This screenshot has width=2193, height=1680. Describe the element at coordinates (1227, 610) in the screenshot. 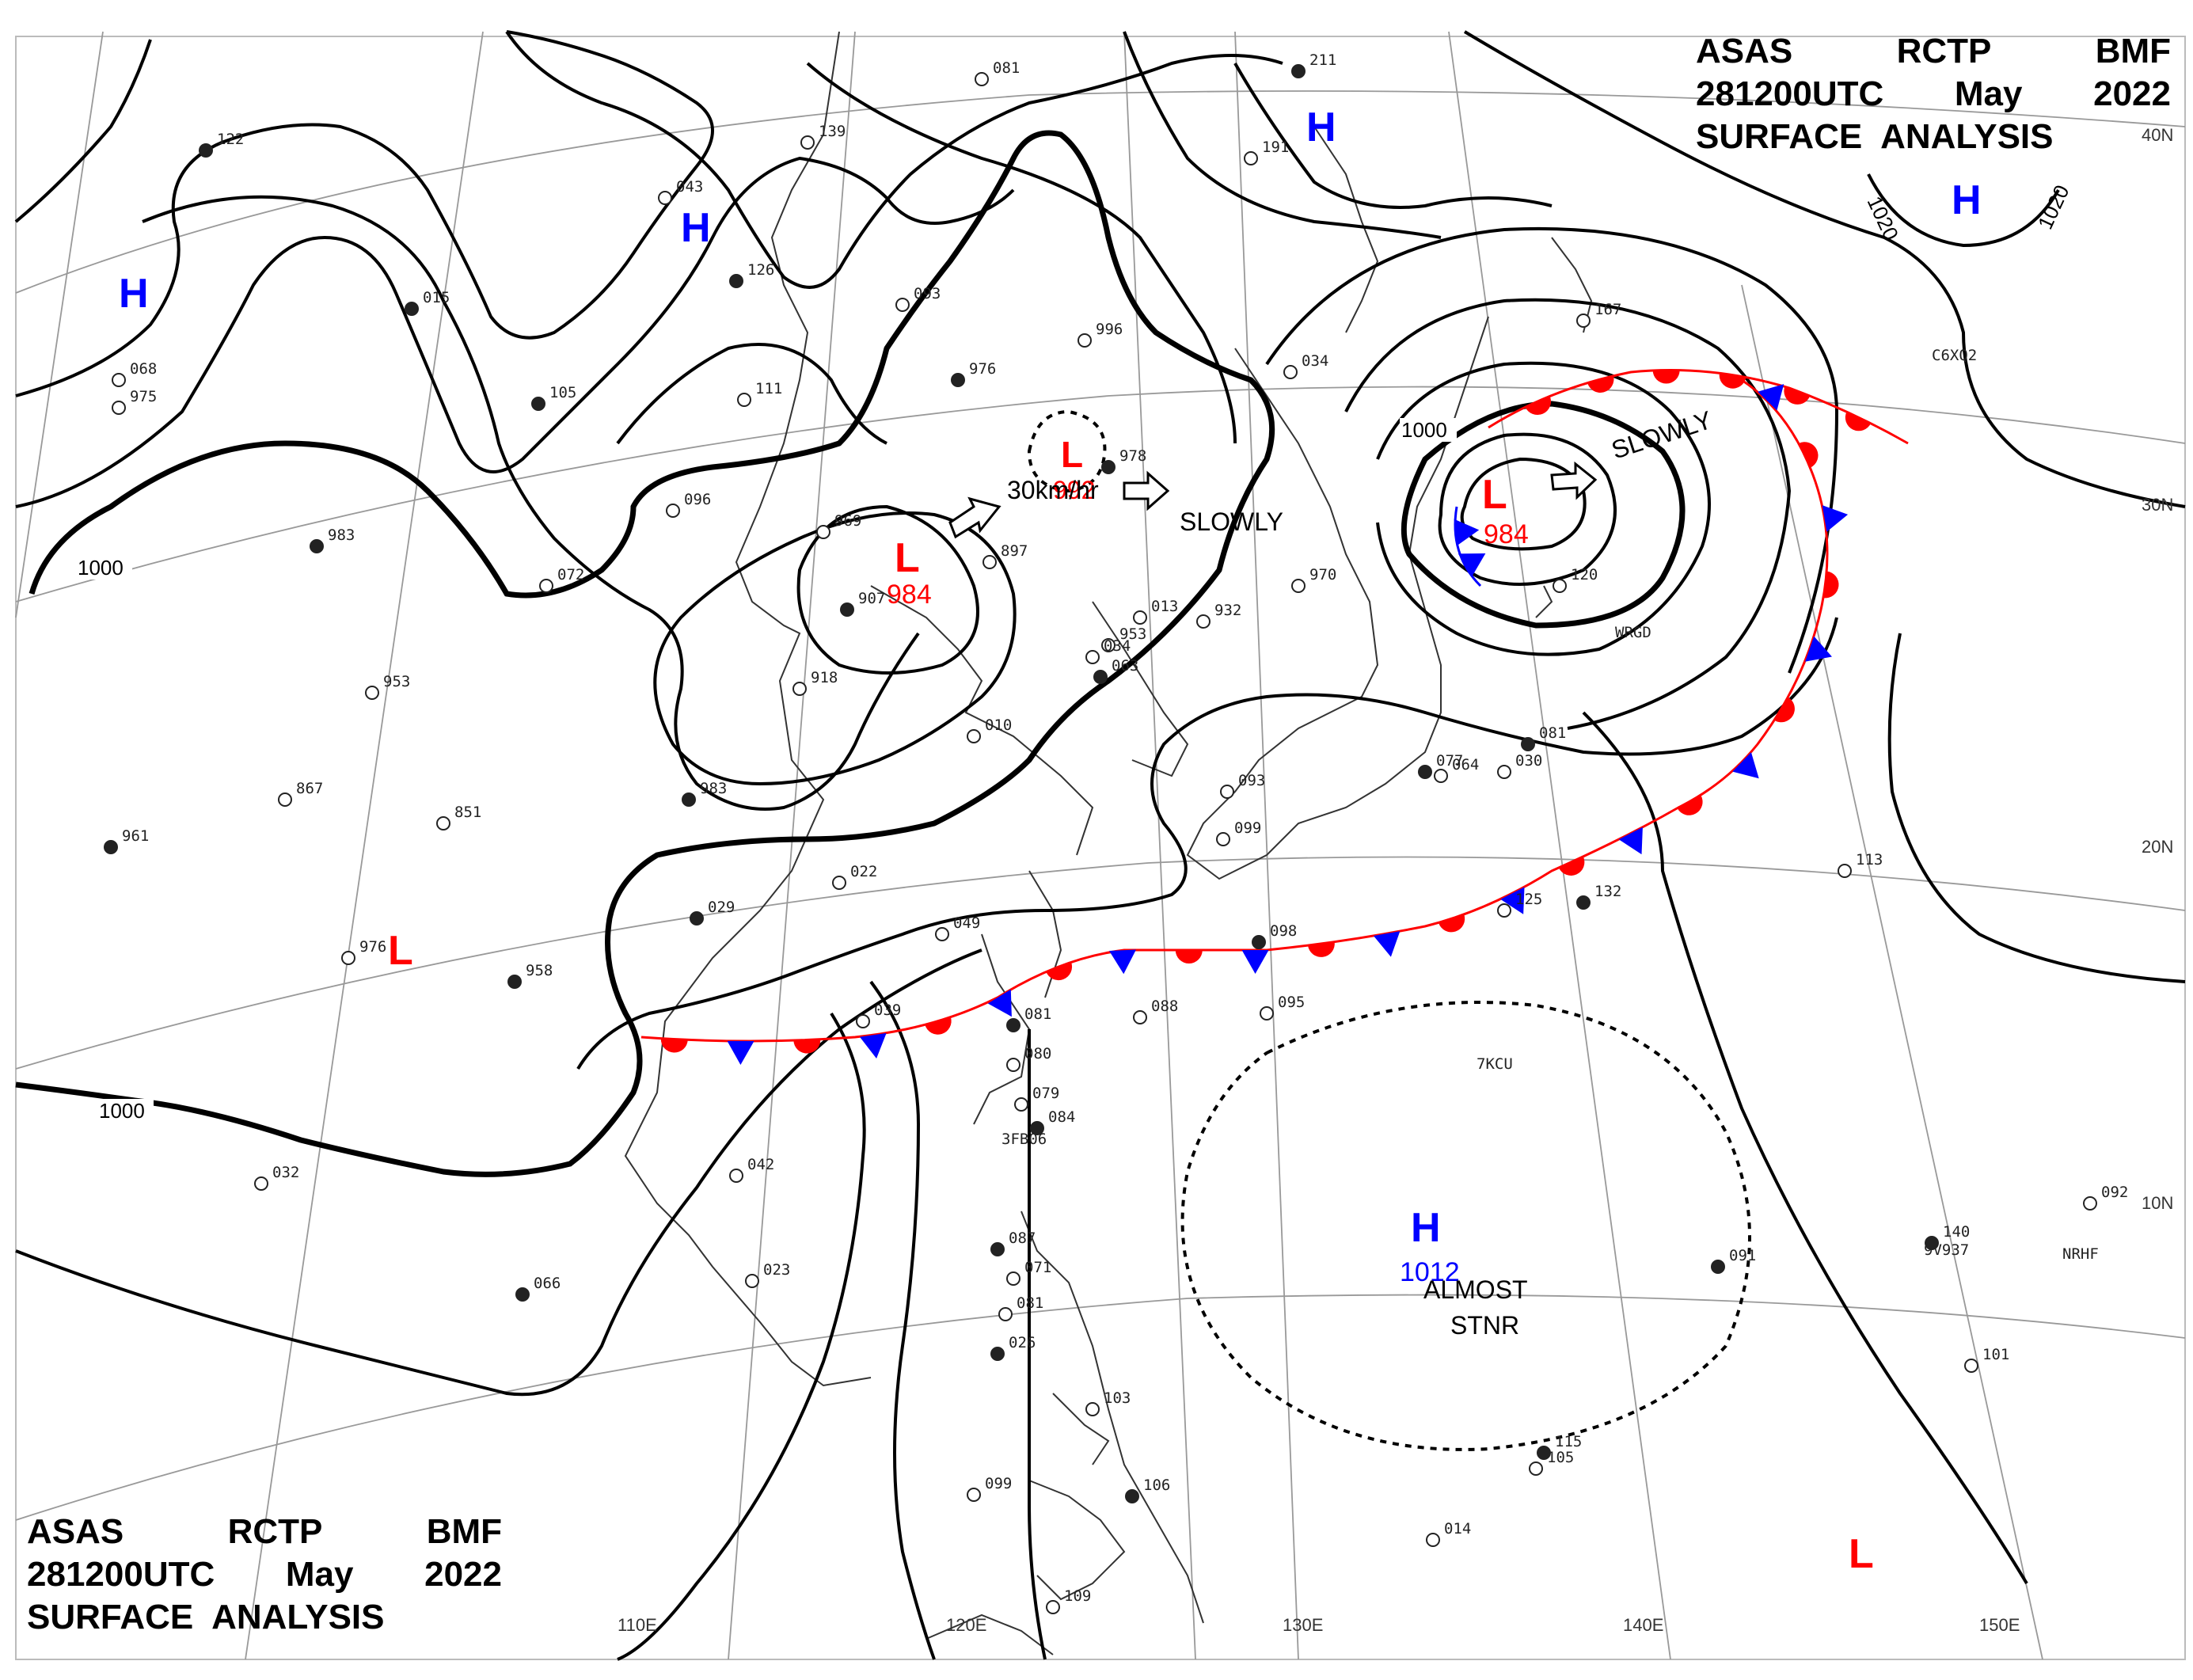

I see `station-pressure-value: 932` at that location.